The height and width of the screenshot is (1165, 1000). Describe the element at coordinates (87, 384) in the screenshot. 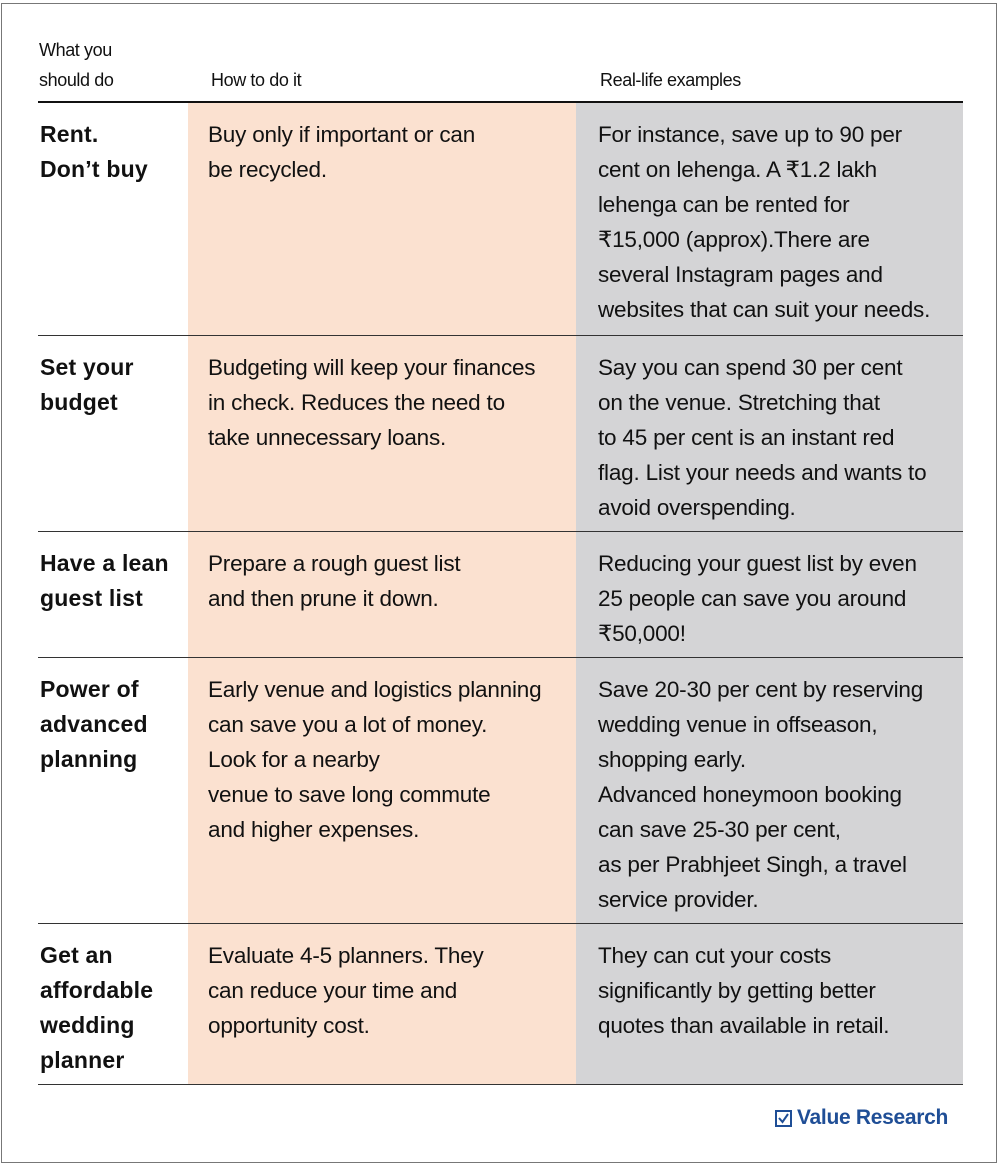

I see `what-cell: Set your budget` at that location.